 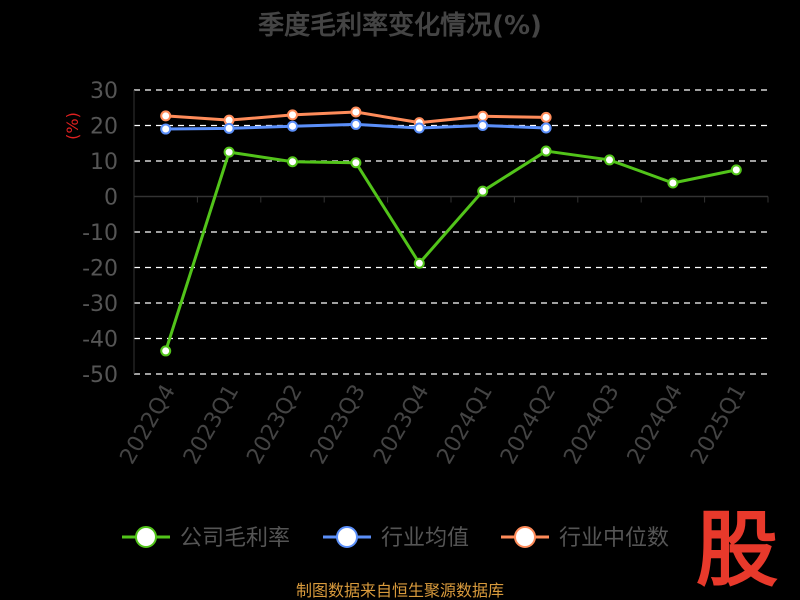 What do you see at coordinates (111, 198) in the screenshot?
I see `y-tick-label: 0` at bounding box center [111, 198].